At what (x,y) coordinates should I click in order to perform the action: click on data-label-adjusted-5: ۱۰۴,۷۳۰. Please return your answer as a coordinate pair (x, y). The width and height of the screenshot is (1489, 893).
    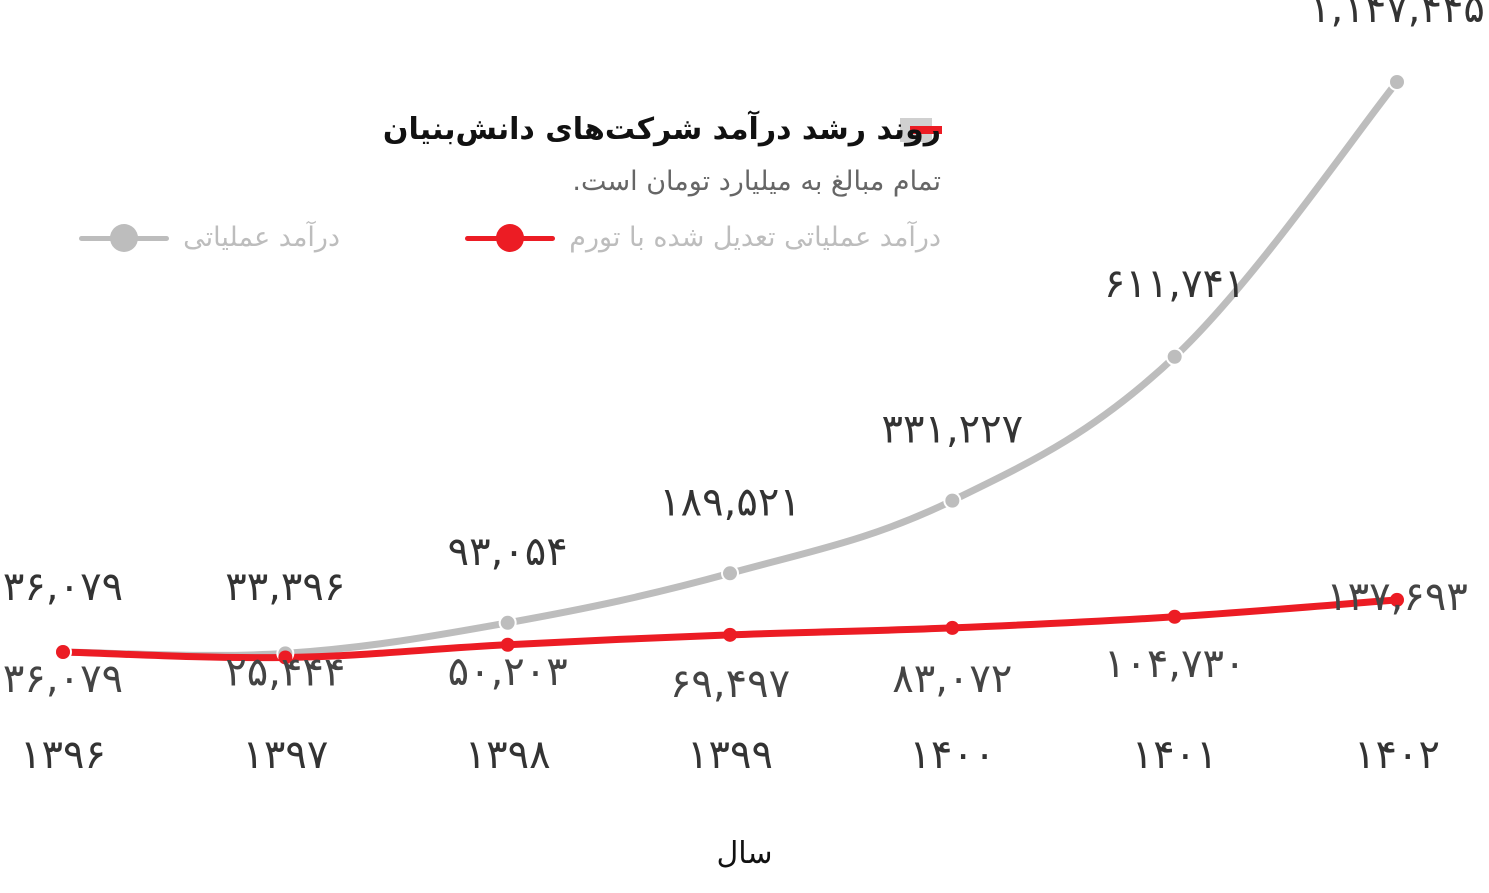
    Looking at the image, I should click on (1175, 664).